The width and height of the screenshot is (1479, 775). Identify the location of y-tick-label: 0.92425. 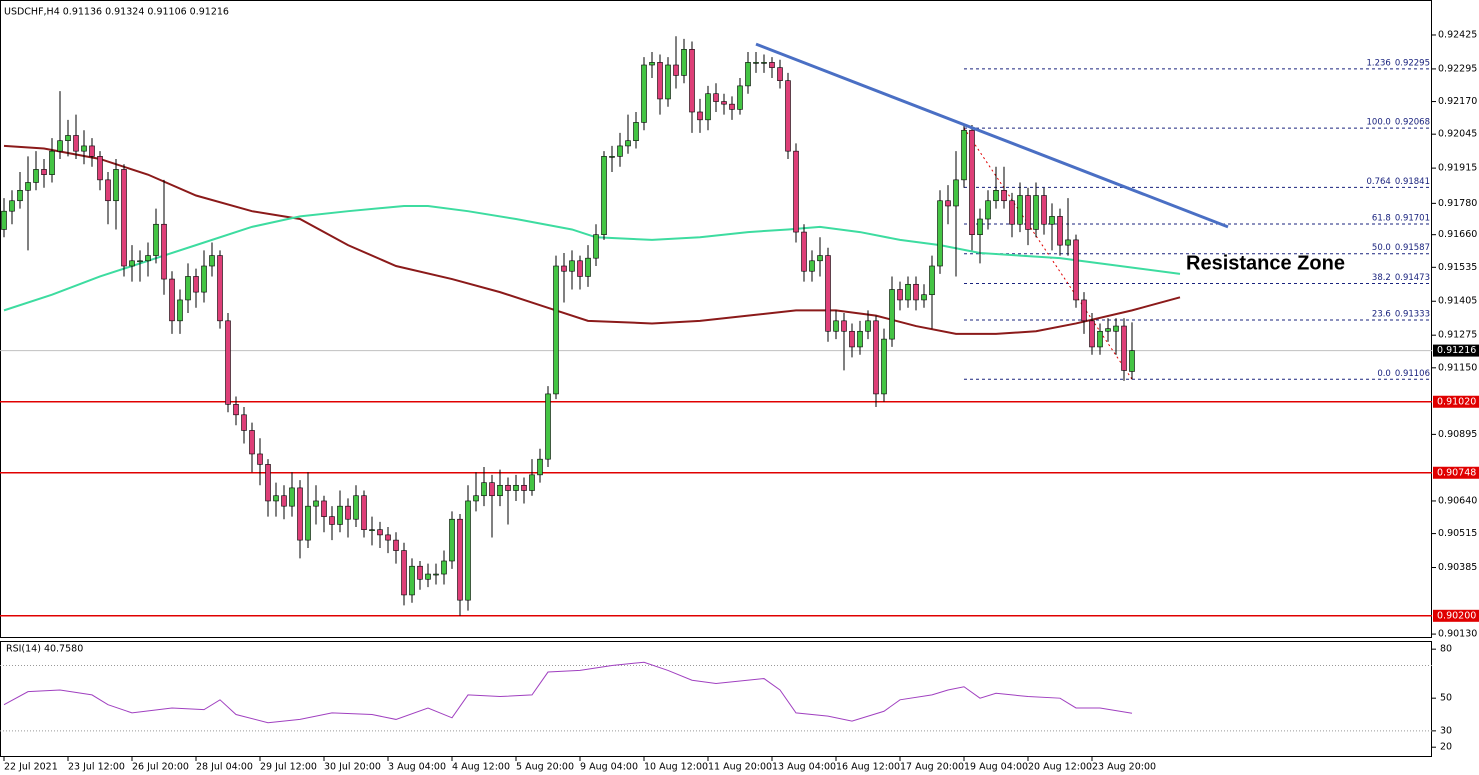
(1457, 34).